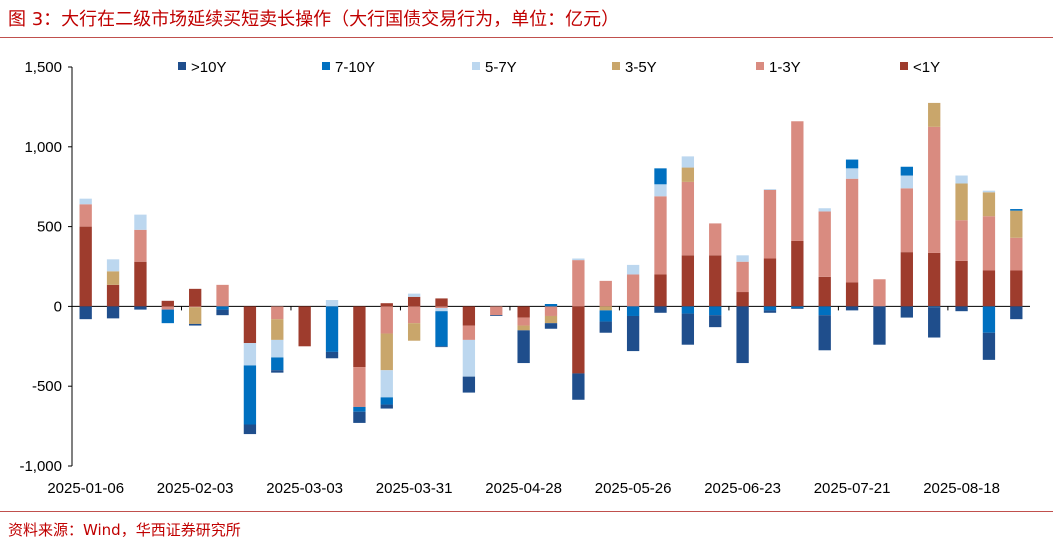 This screenshot has height=544, width=1053. Describe the element at coordinates (414, 488) in the screenshot. I see `x-tick-label: 2025-03-31` at that location.